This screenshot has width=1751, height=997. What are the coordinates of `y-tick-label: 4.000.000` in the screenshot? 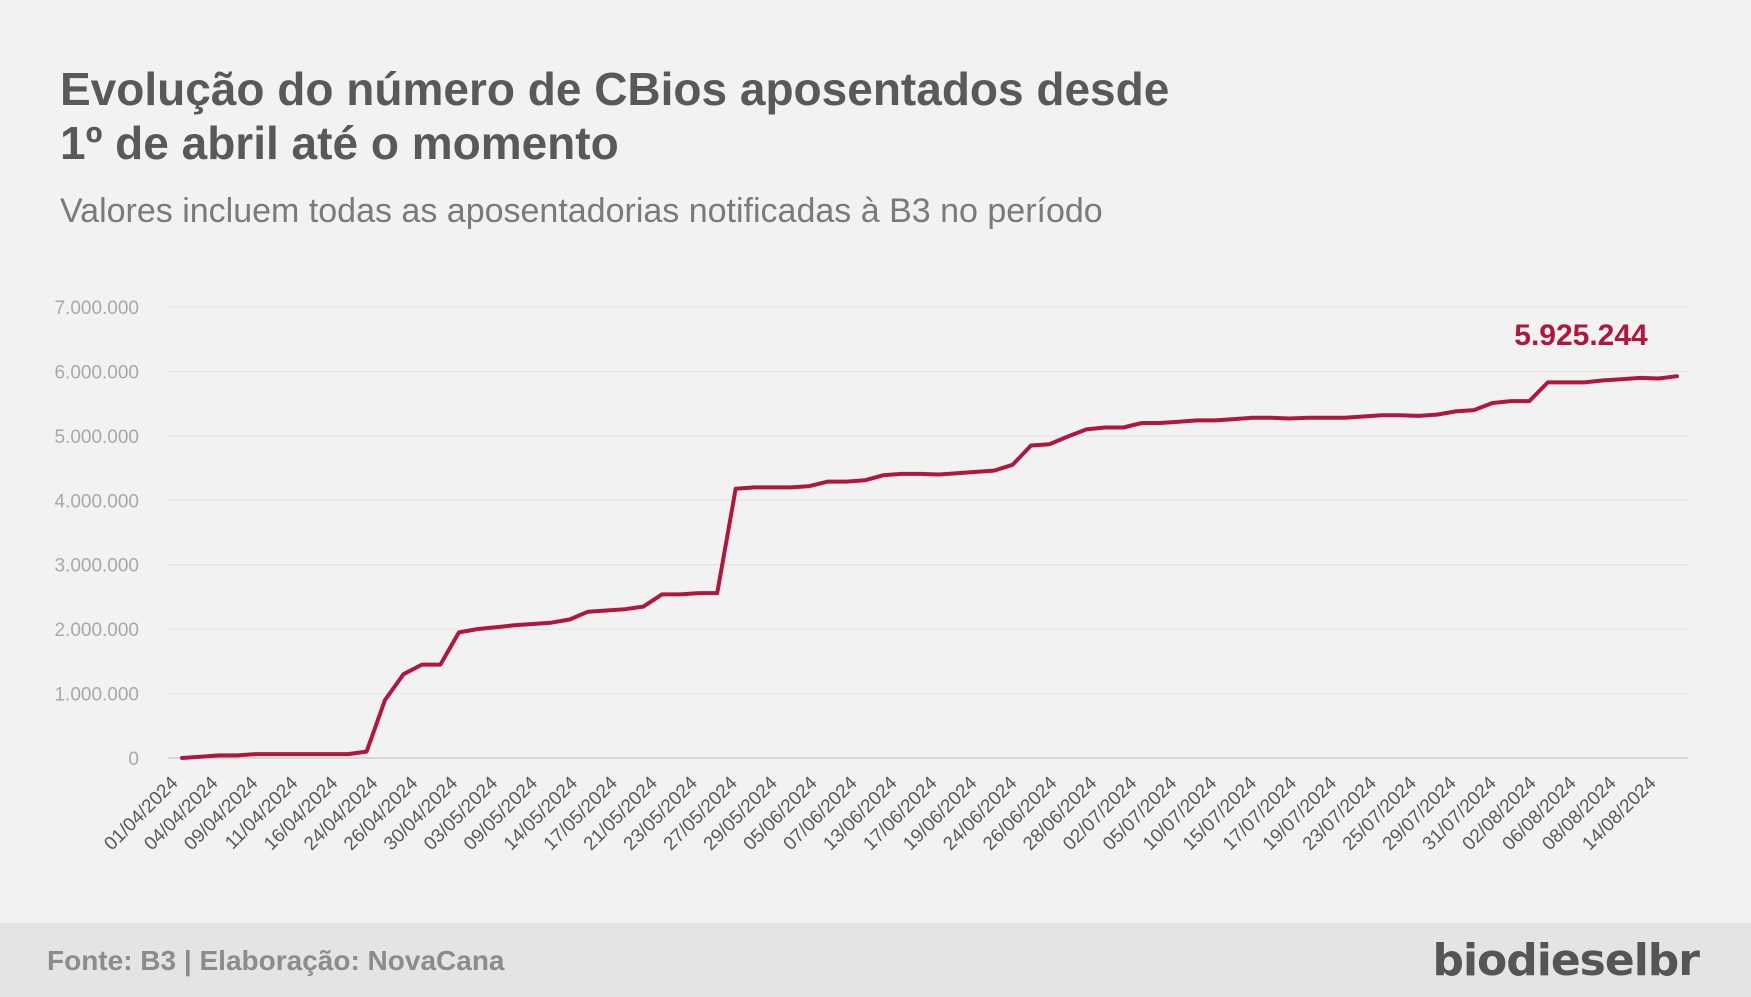 It's located at (96, 501).